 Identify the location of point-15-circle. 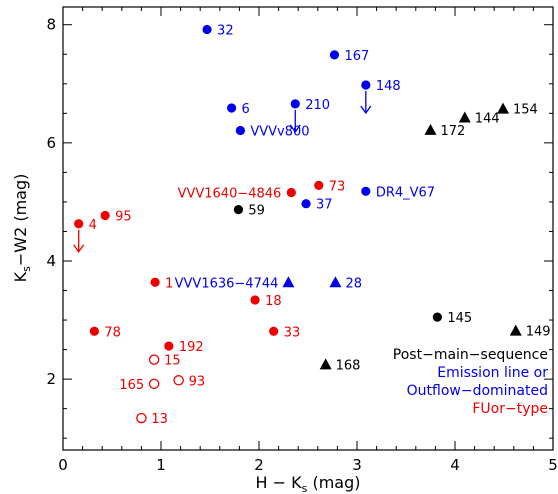
(154, 359).